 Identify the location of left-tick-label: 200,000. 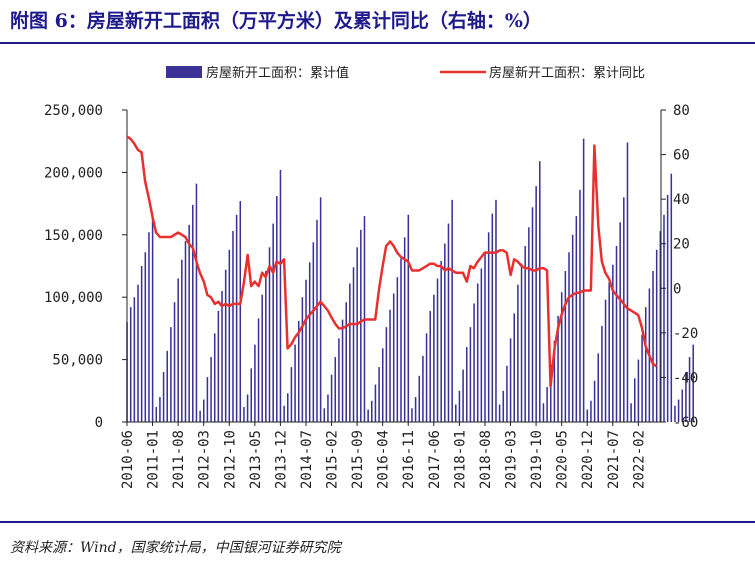
(73, 173).